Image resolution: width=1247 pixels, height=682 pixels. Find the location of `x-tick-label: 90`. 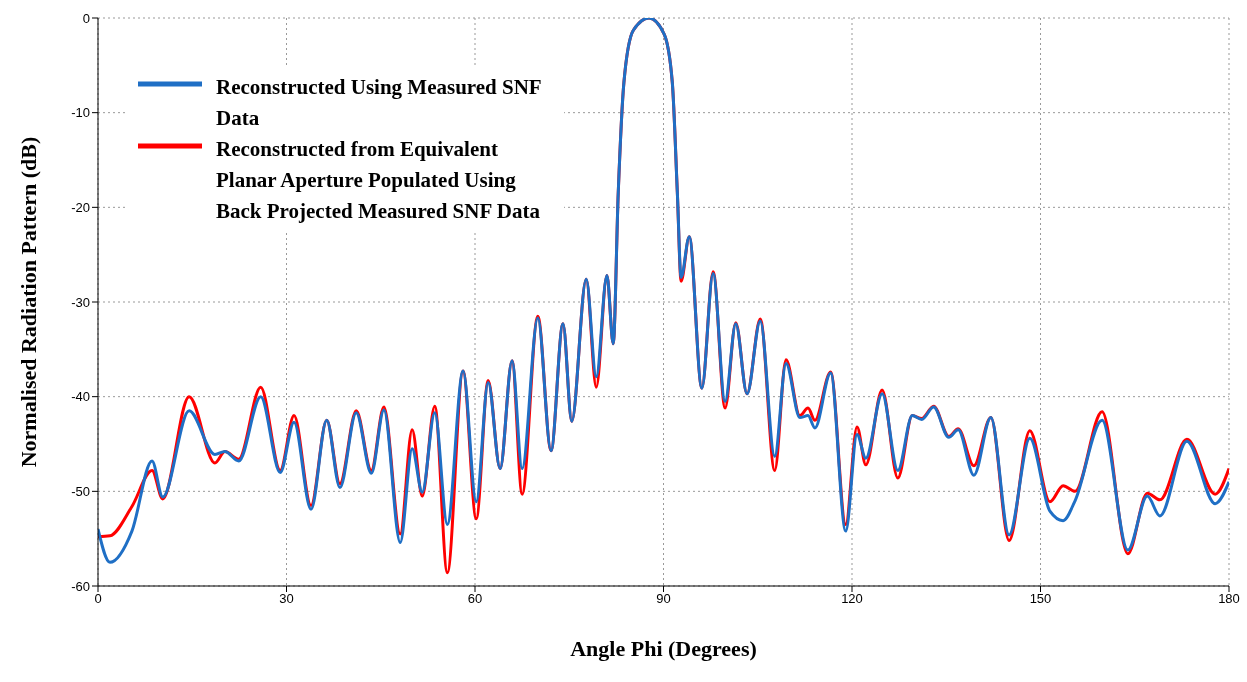

x-tick-label: 90 is located at coordinates (663, 599).